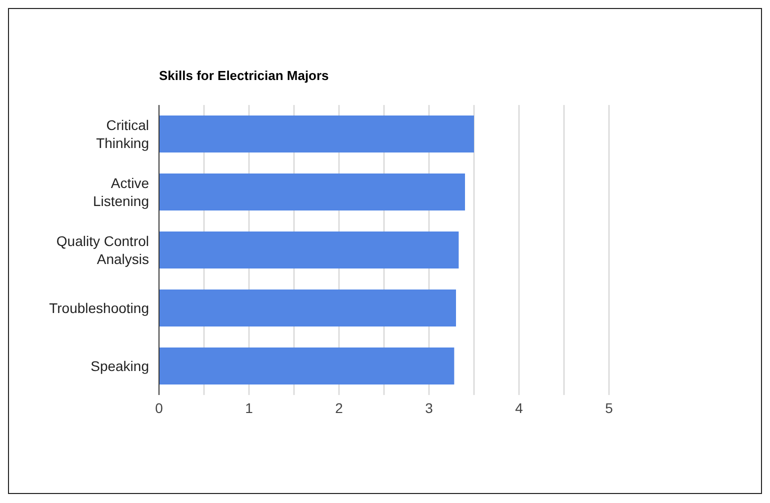  Describe the element at coordinates (99, 308) in the screenshot. I see `y-tick-label: Troubleshooting` at that location.